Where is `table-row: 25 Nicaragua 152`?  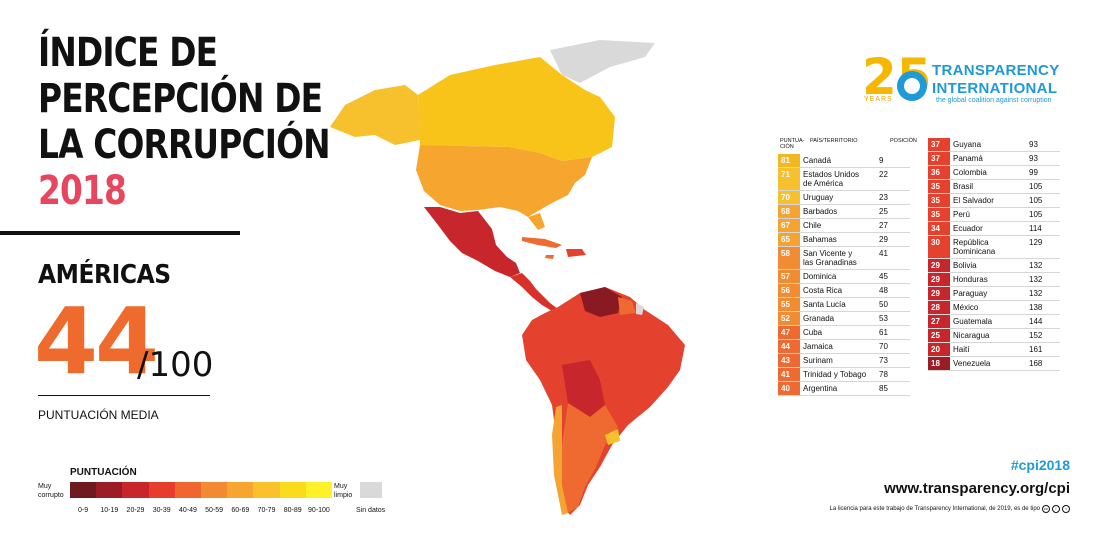 table-row: 25 Nicaragua 152 is located at coordinates (994, 335).